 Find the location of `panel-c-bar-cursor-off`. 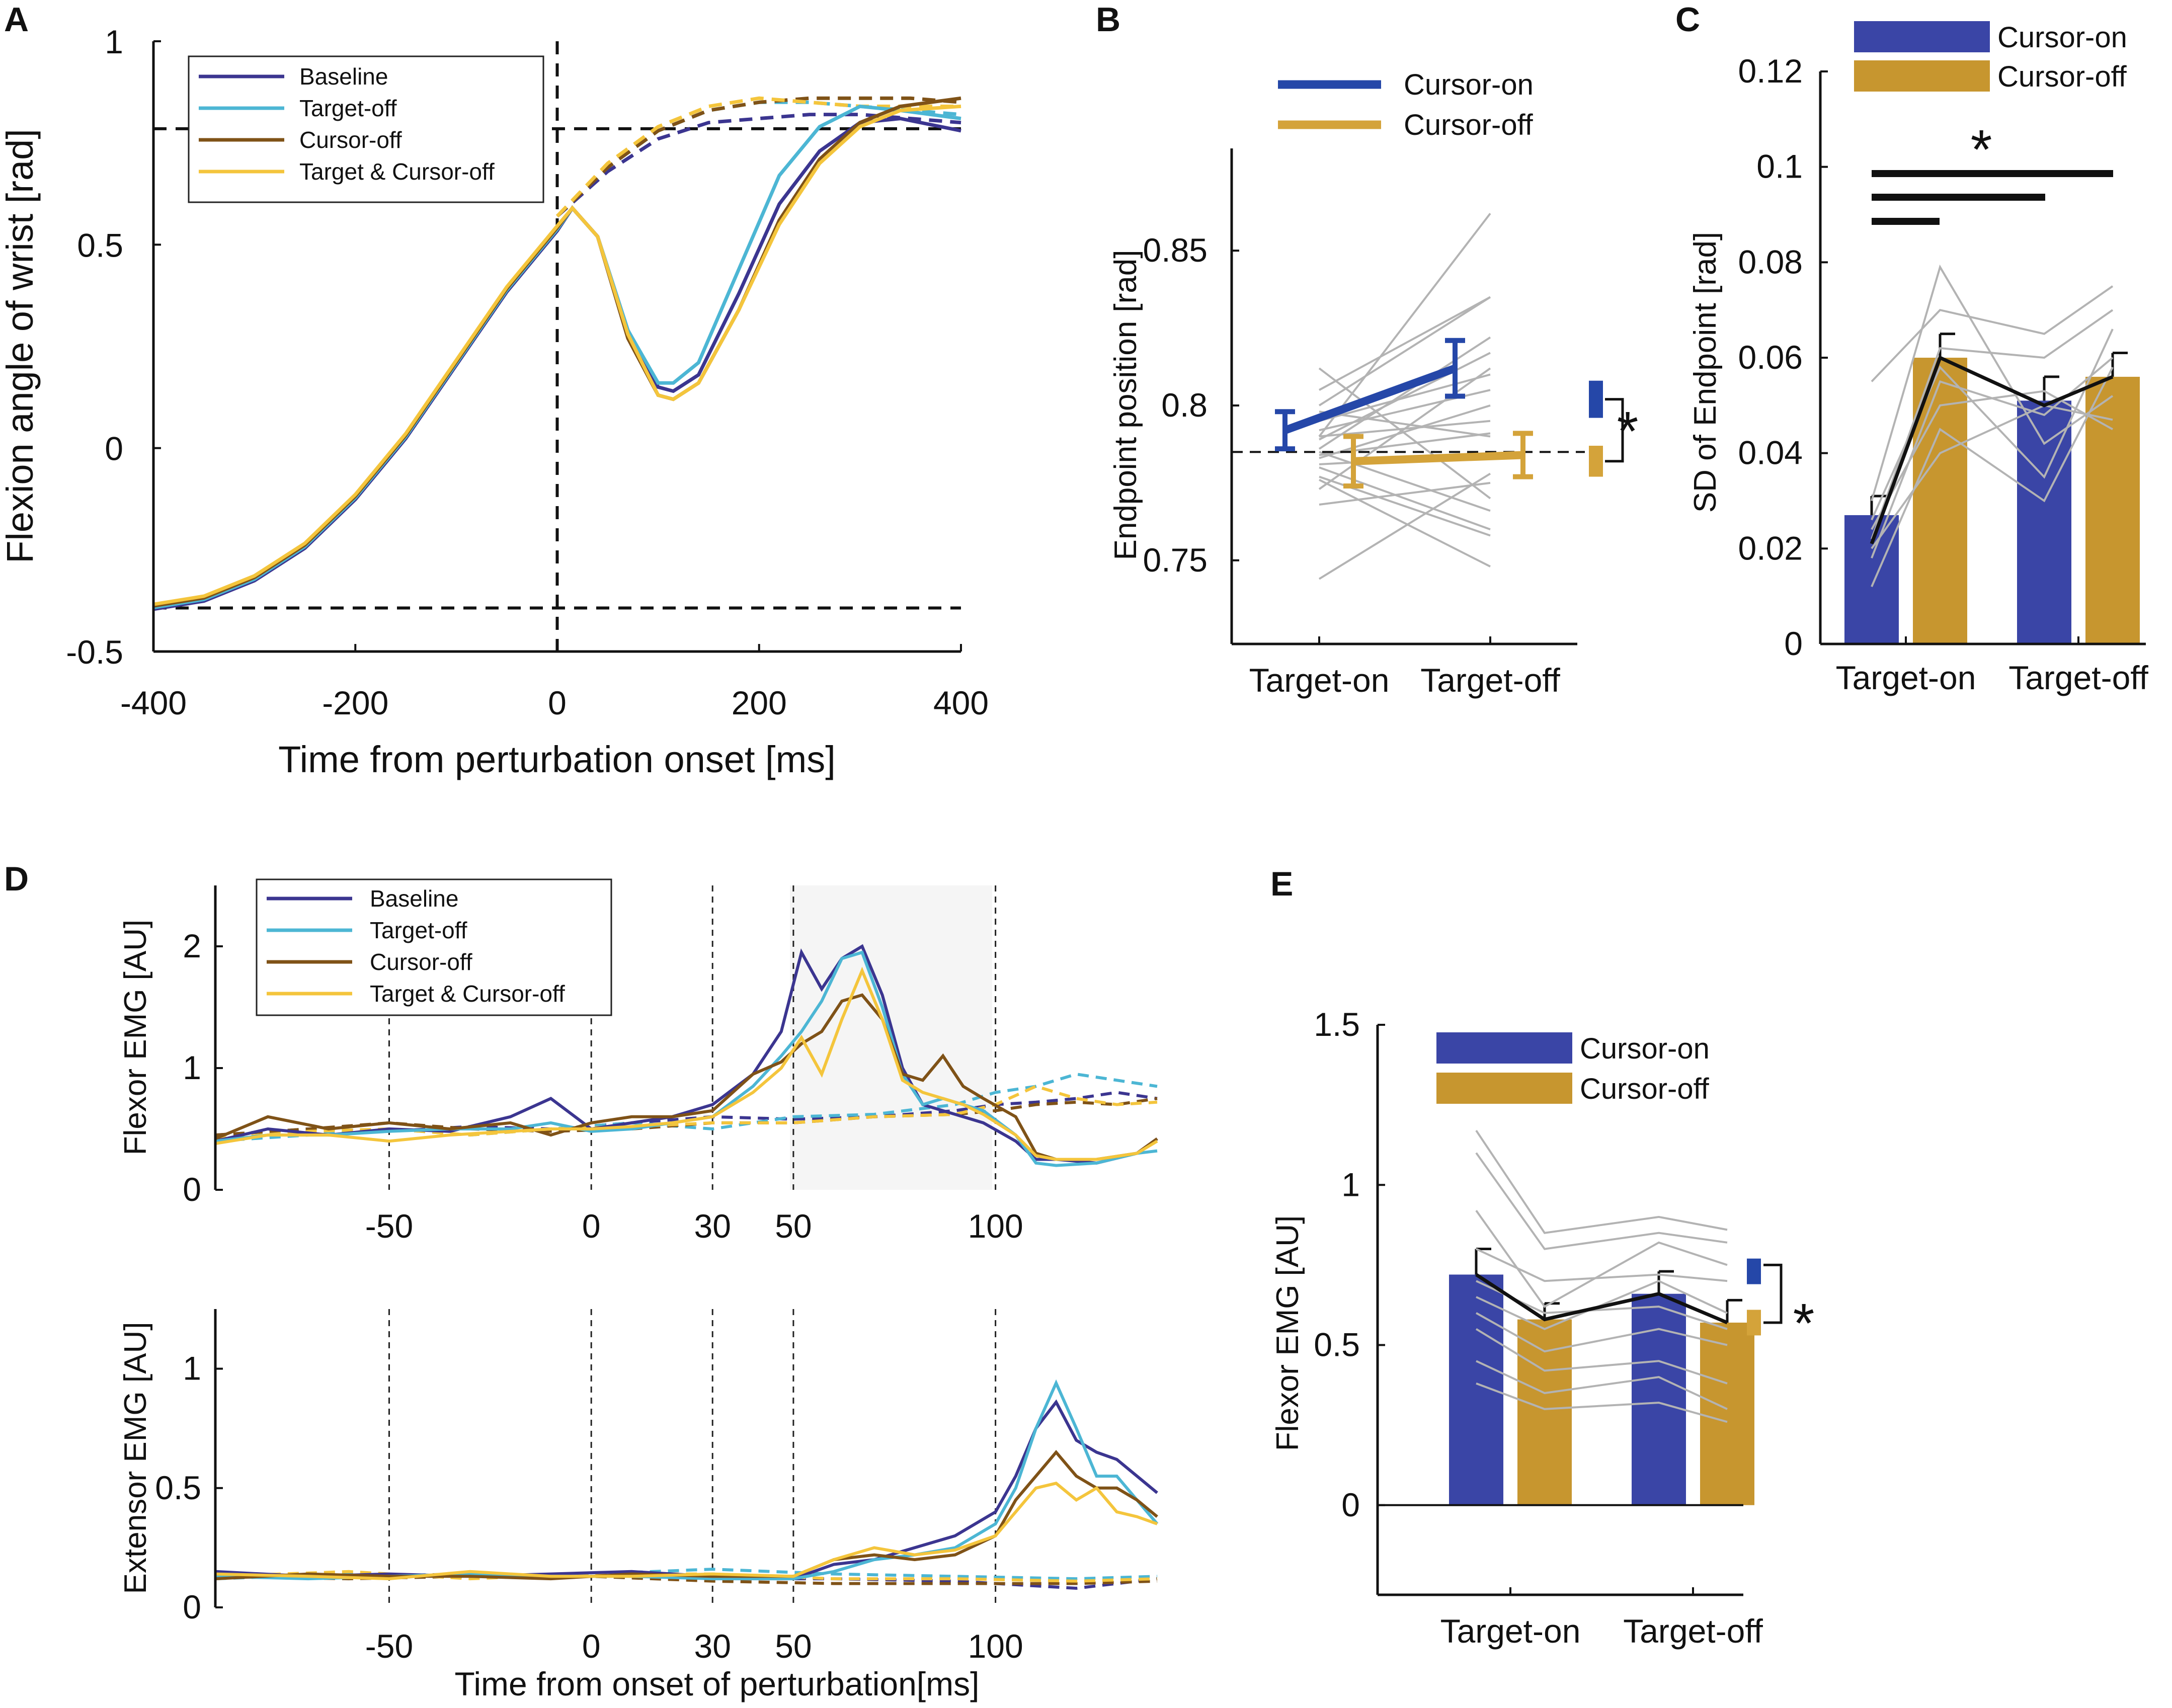

panel-c-bar-cursor-off is located at coordinates (2112, 510).